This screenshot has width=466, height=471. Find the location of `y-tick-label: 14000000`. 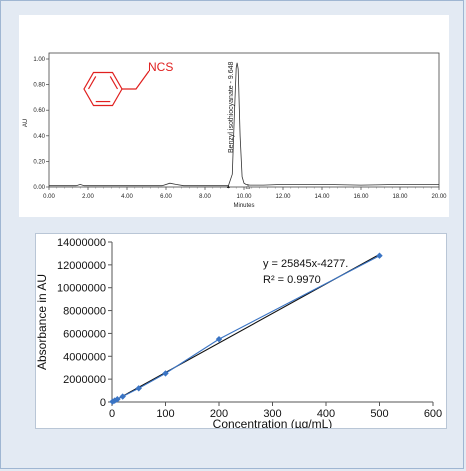

y-tick-label: 14000000 is located at coordinates (81, 243).